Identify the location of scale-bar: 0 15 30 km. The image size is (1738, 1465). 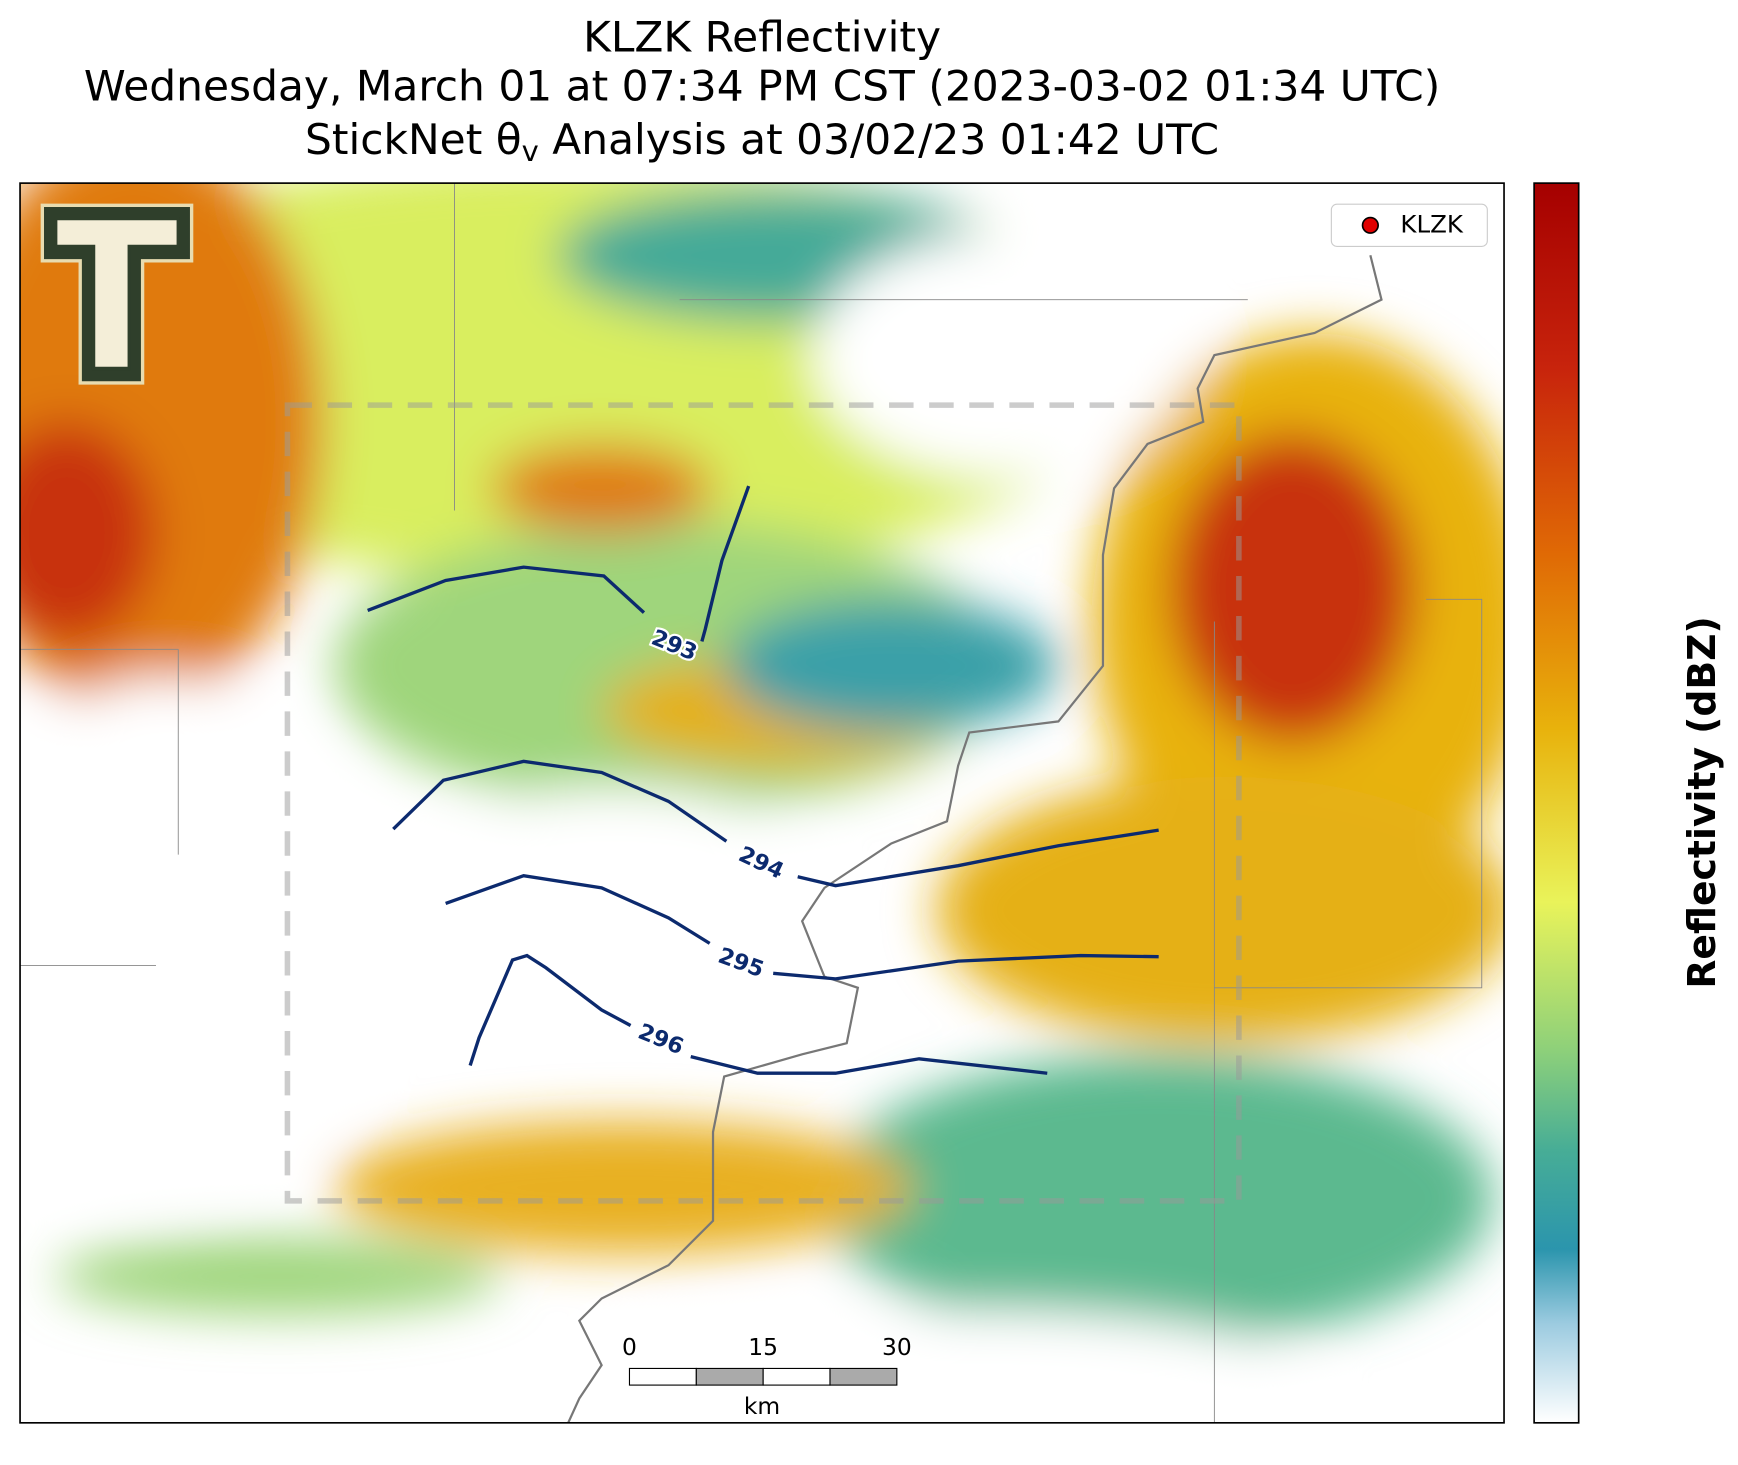
(767, 1376).